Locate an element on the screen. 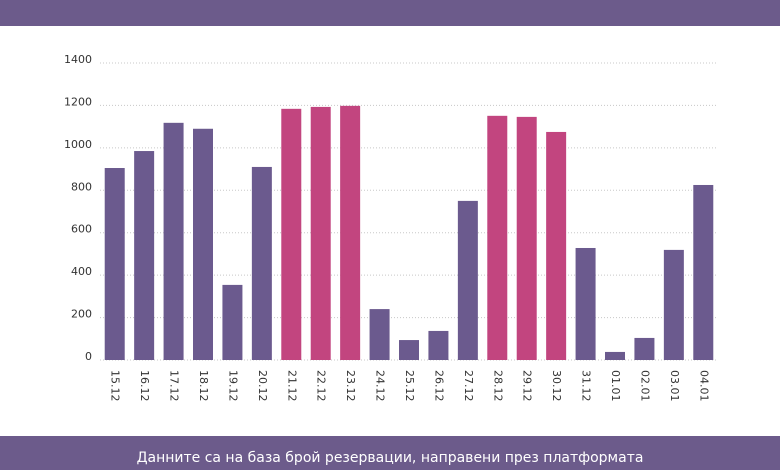 The image size is (780, 470). y-tick-label: 1400 is located at coordinates (78, 59).